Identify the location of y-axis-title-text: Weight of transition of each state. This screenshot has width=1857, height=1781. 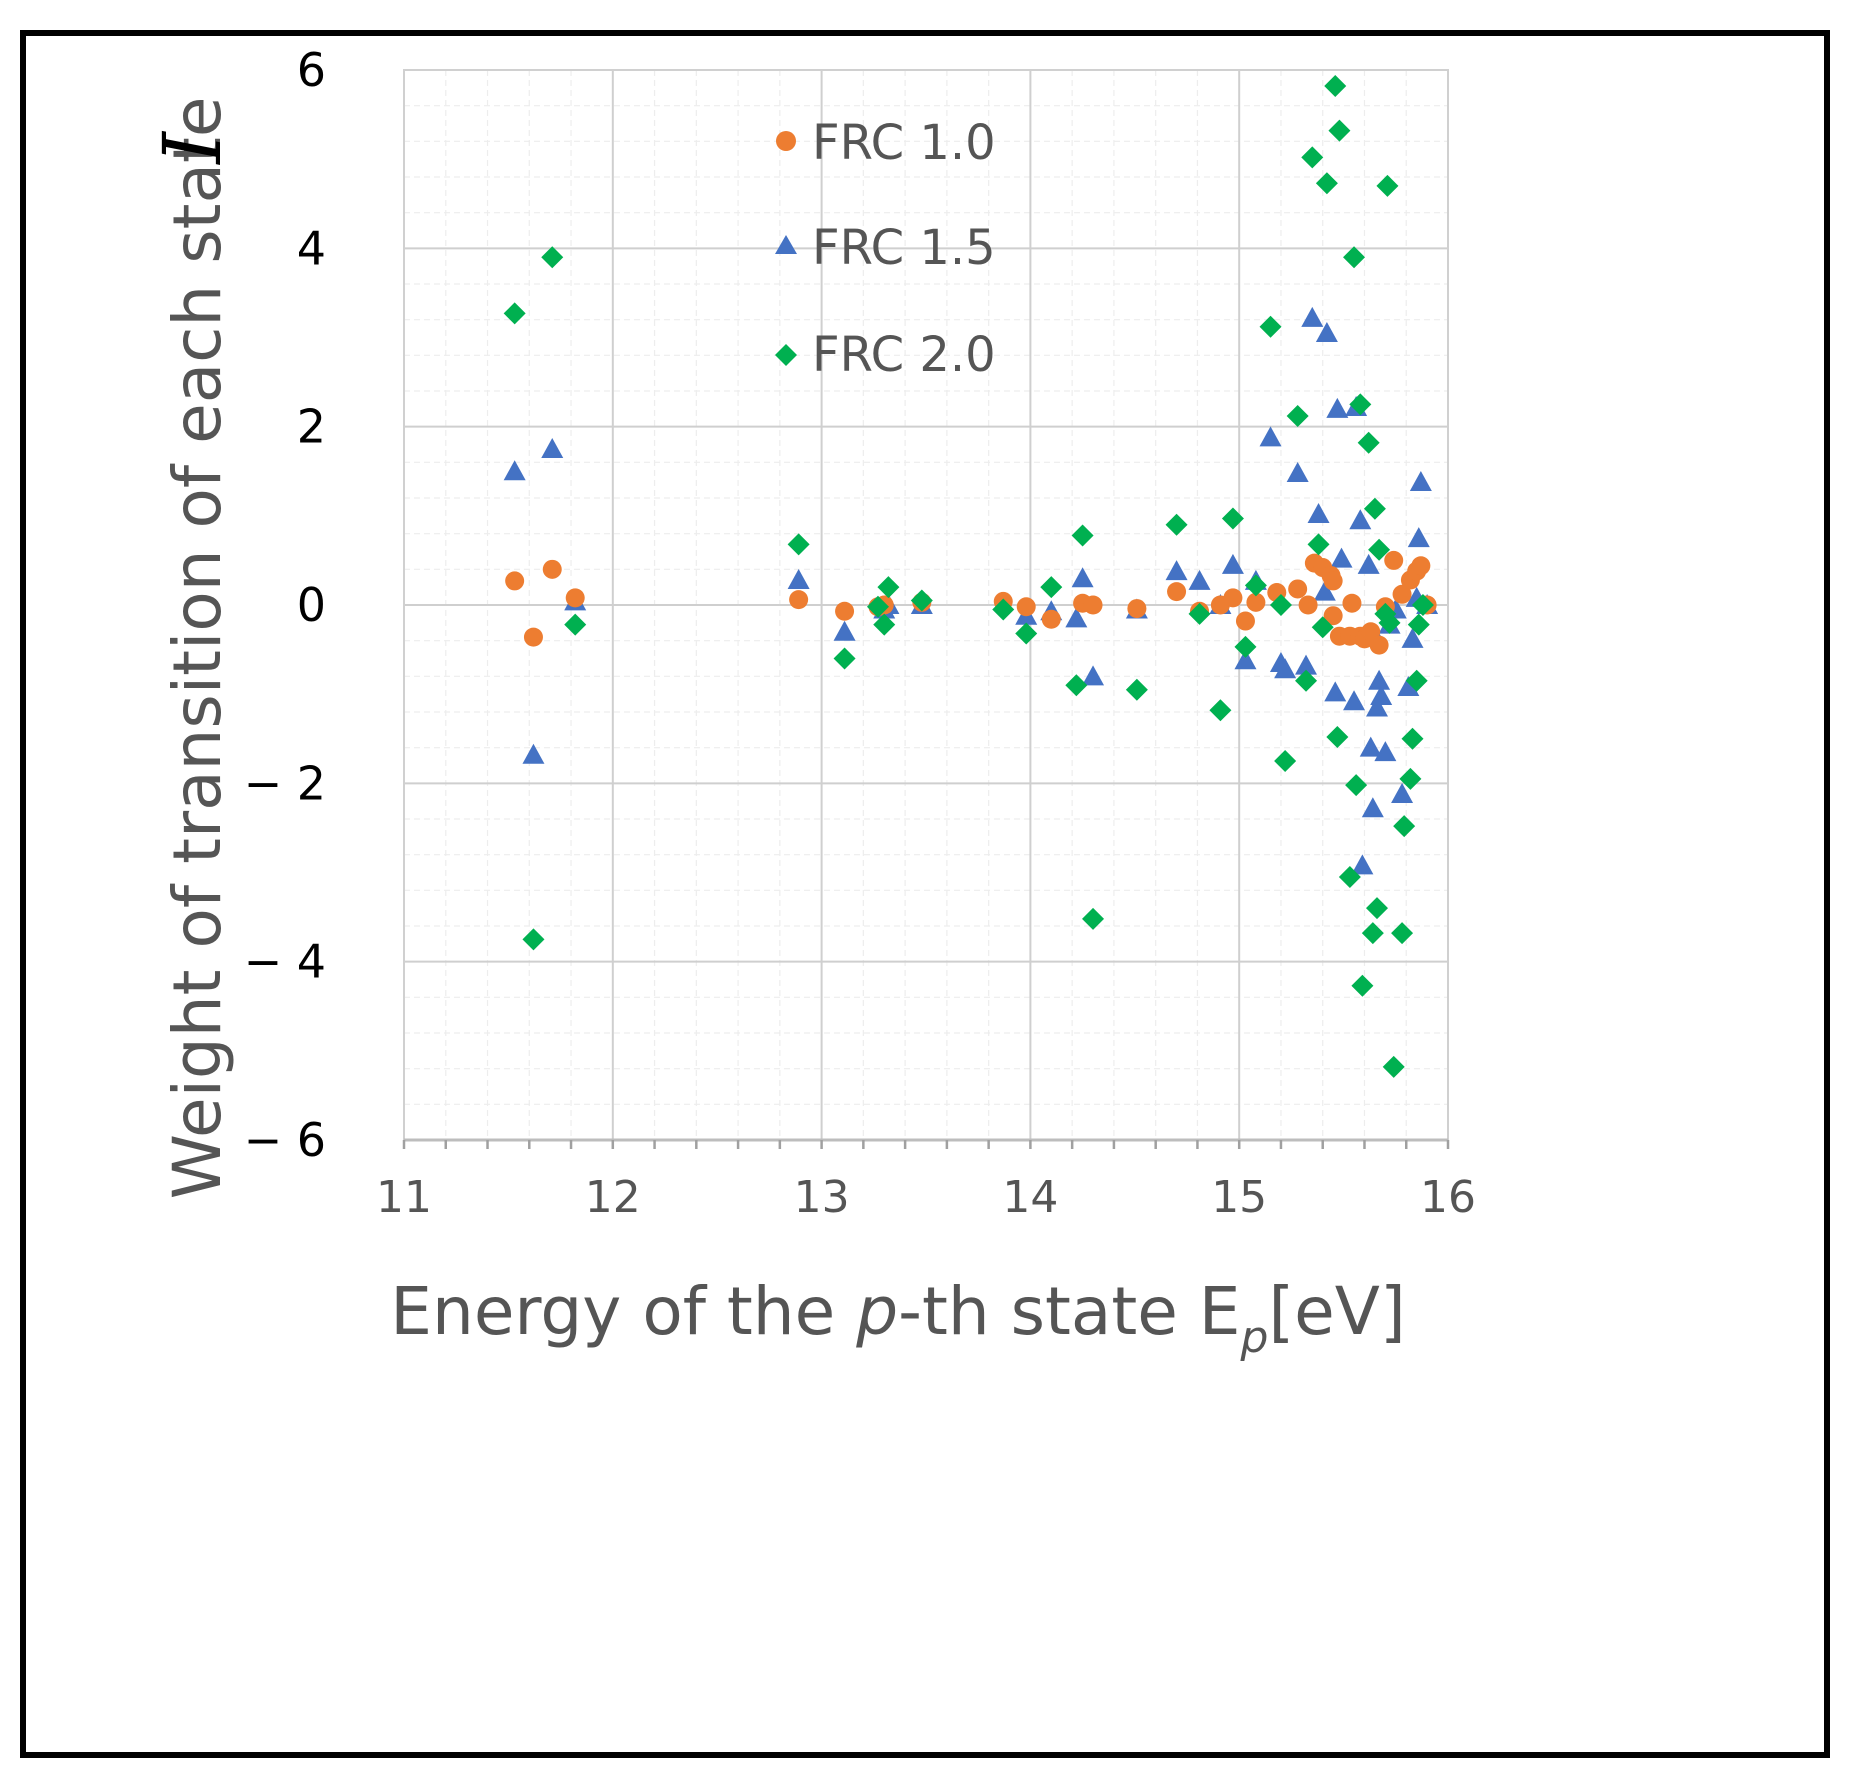
(197, 648).